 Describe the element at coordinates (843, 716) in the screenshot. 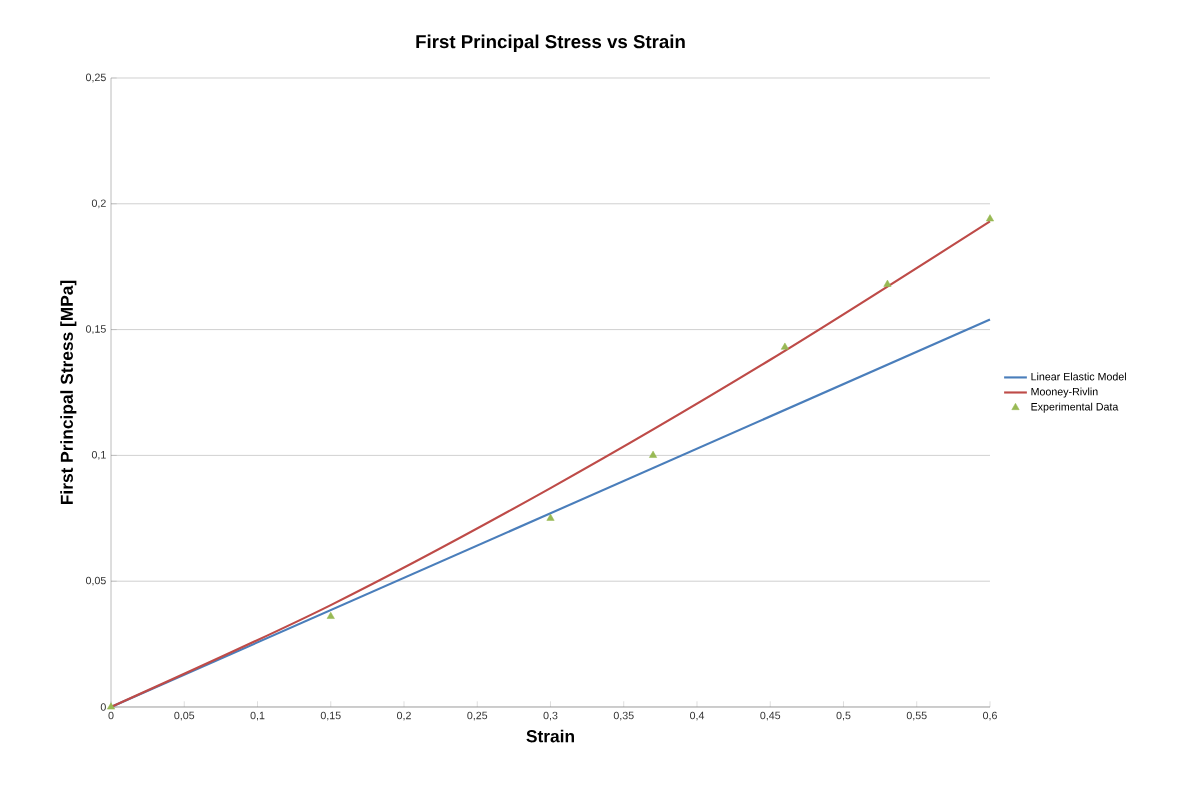

I see `x-tick-label: 0,5` at that location.